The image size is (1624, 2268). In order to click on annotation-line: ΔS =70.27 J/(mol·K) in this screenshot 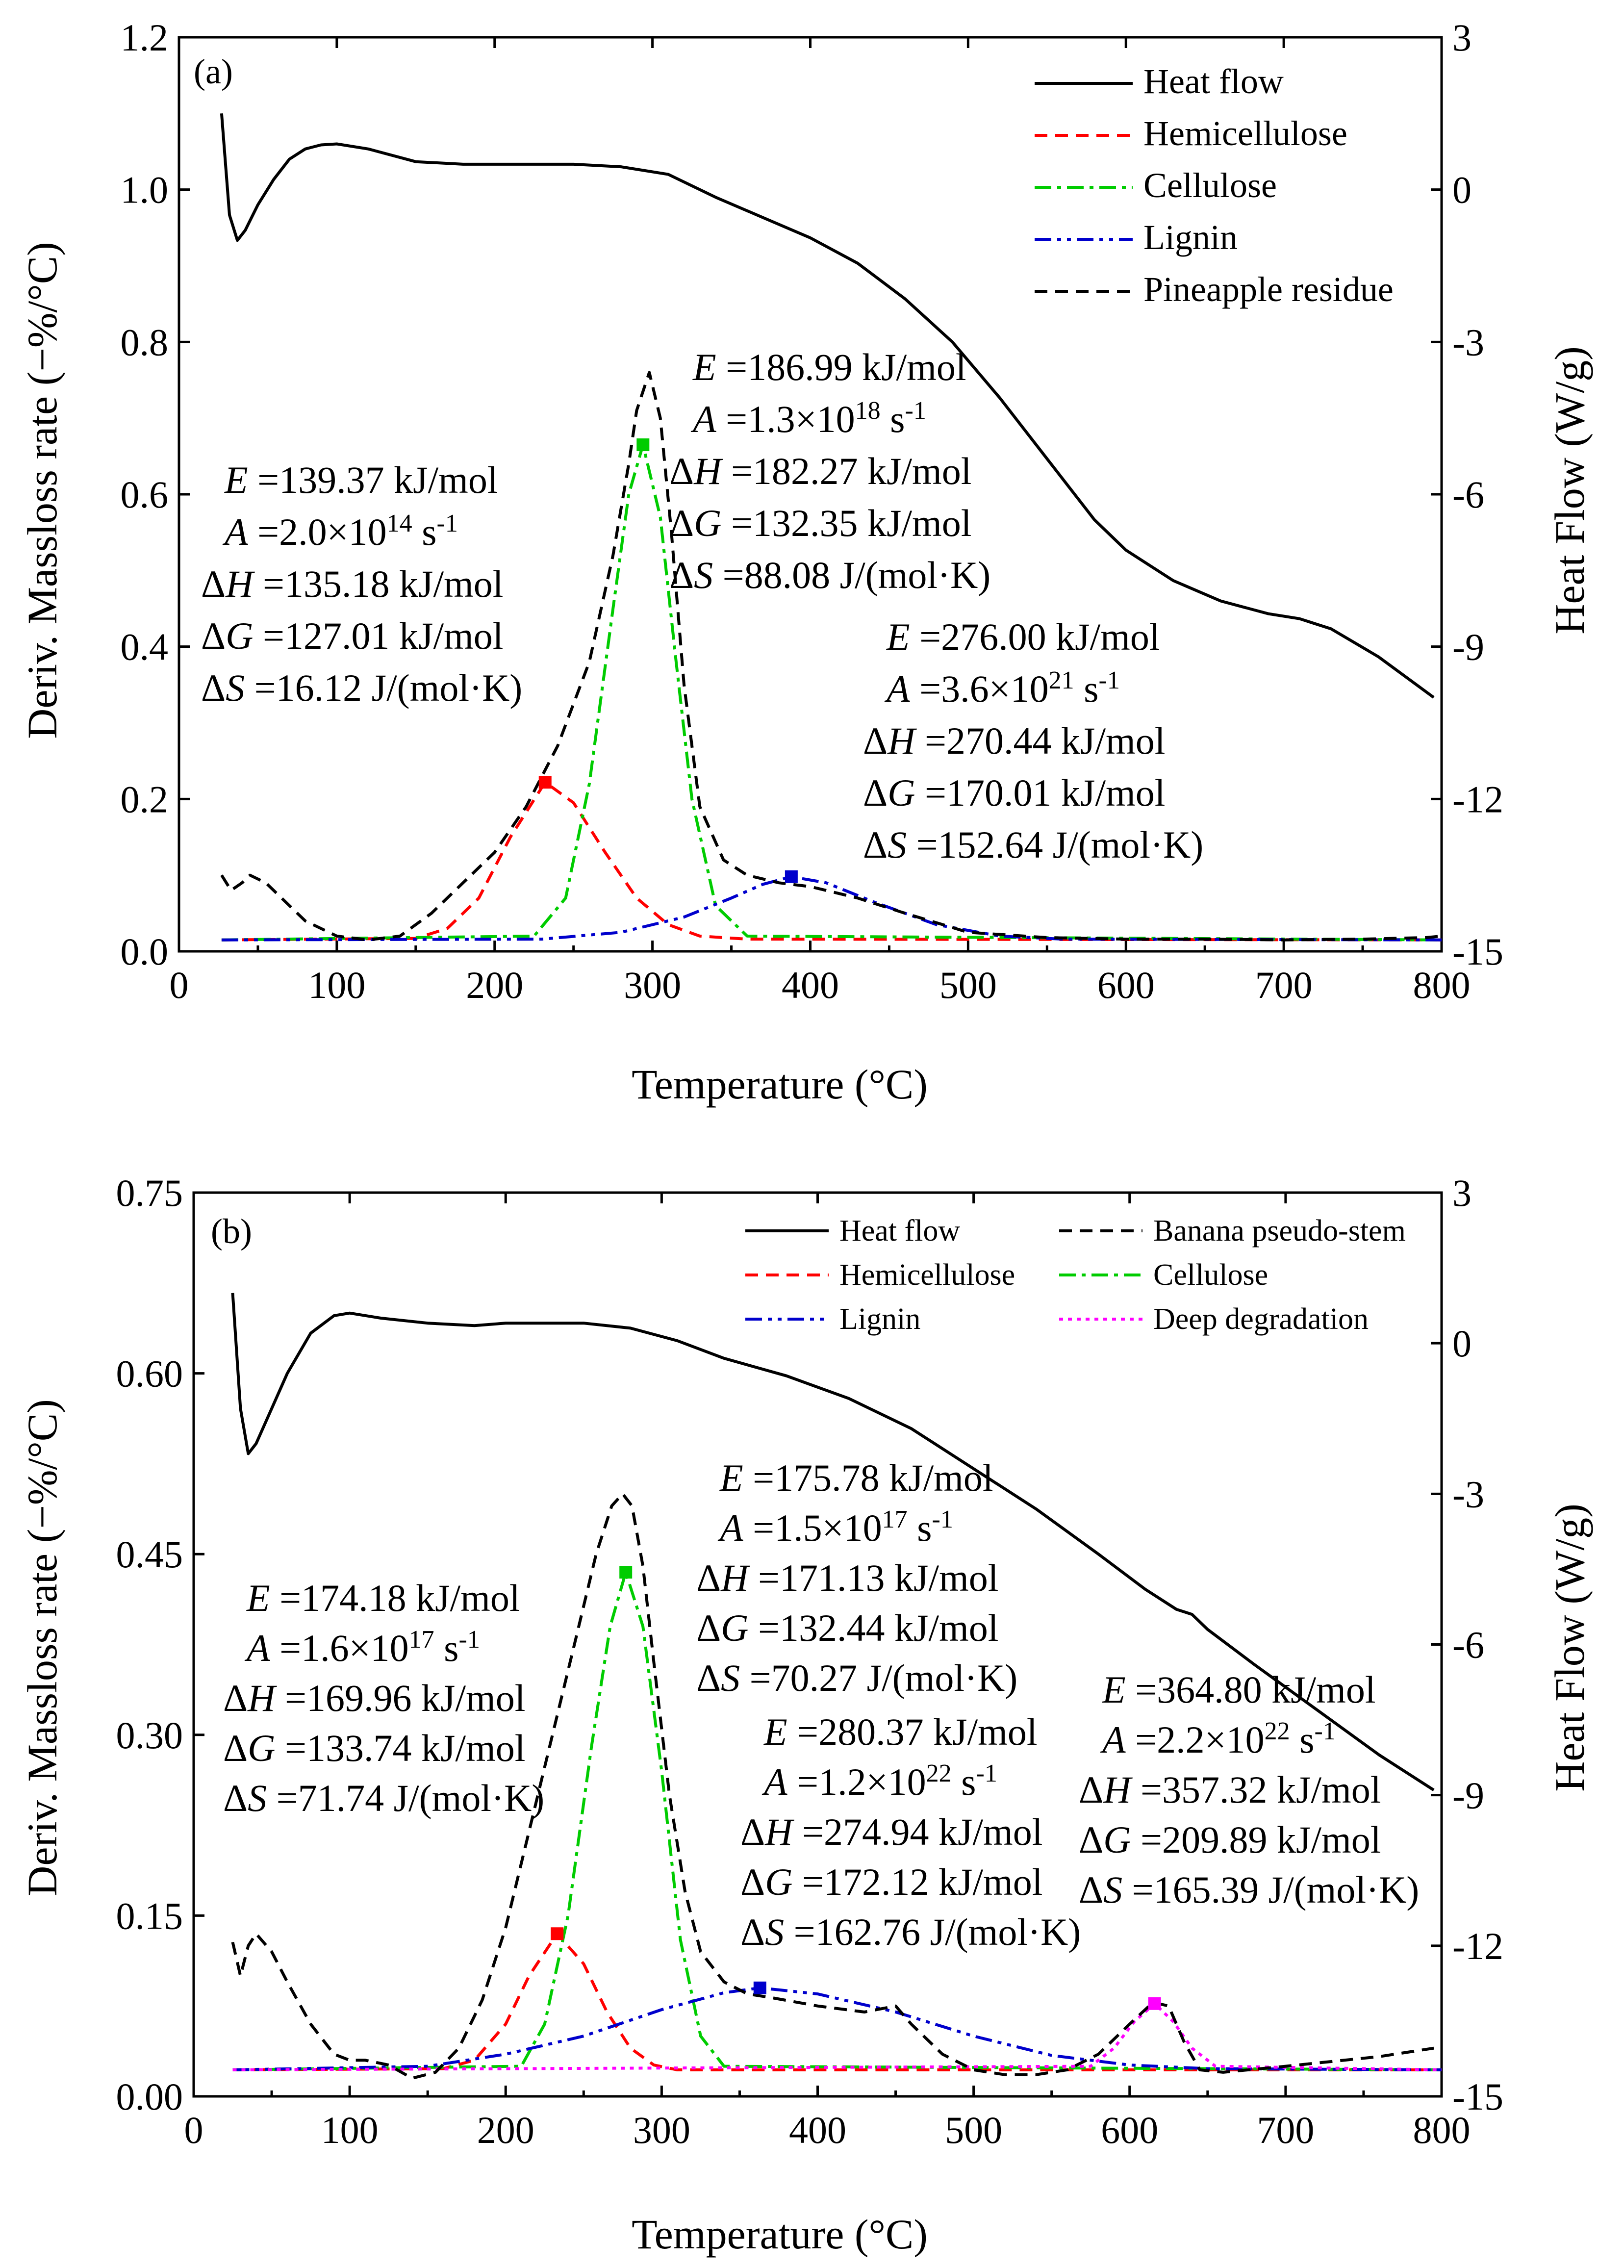, I will do `click(856, 1678)`.